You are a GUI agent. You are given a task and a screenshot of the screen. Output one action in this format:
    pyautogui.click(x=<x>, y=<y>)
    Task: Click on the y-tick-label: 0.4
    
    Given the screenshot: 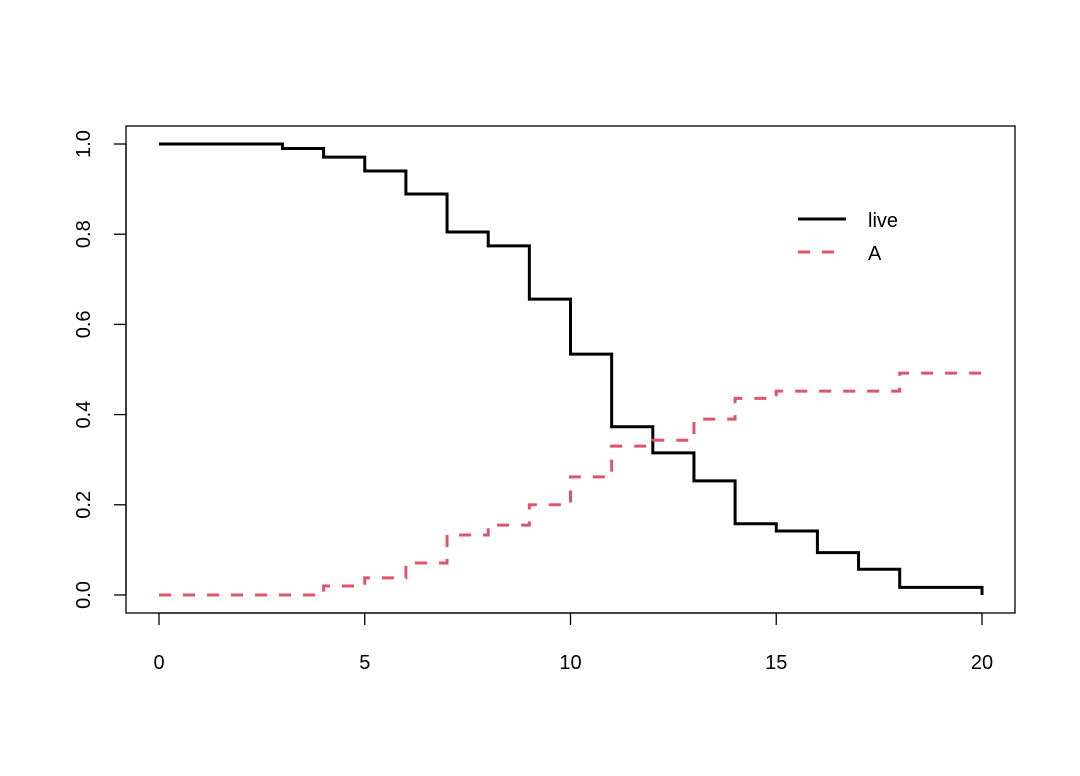 What is the action you would take?
    pyautogui.click(x=84, y=415)
    